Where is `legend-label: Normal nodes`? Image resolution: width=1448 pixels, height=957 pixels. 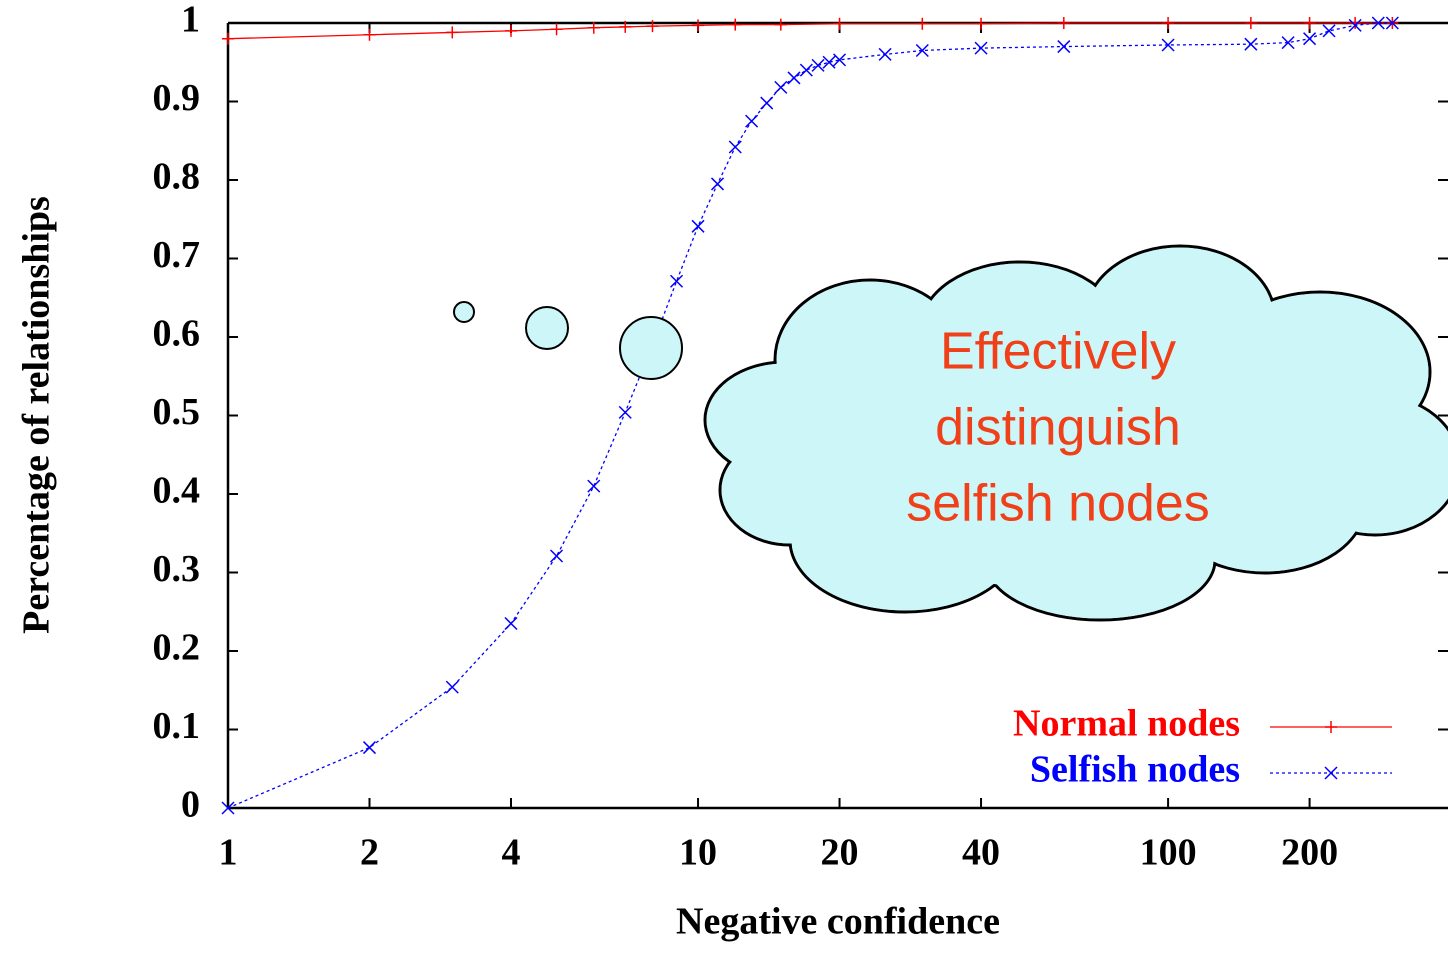 legend-label: Normal nodes is located at coordinates (1126, 724).